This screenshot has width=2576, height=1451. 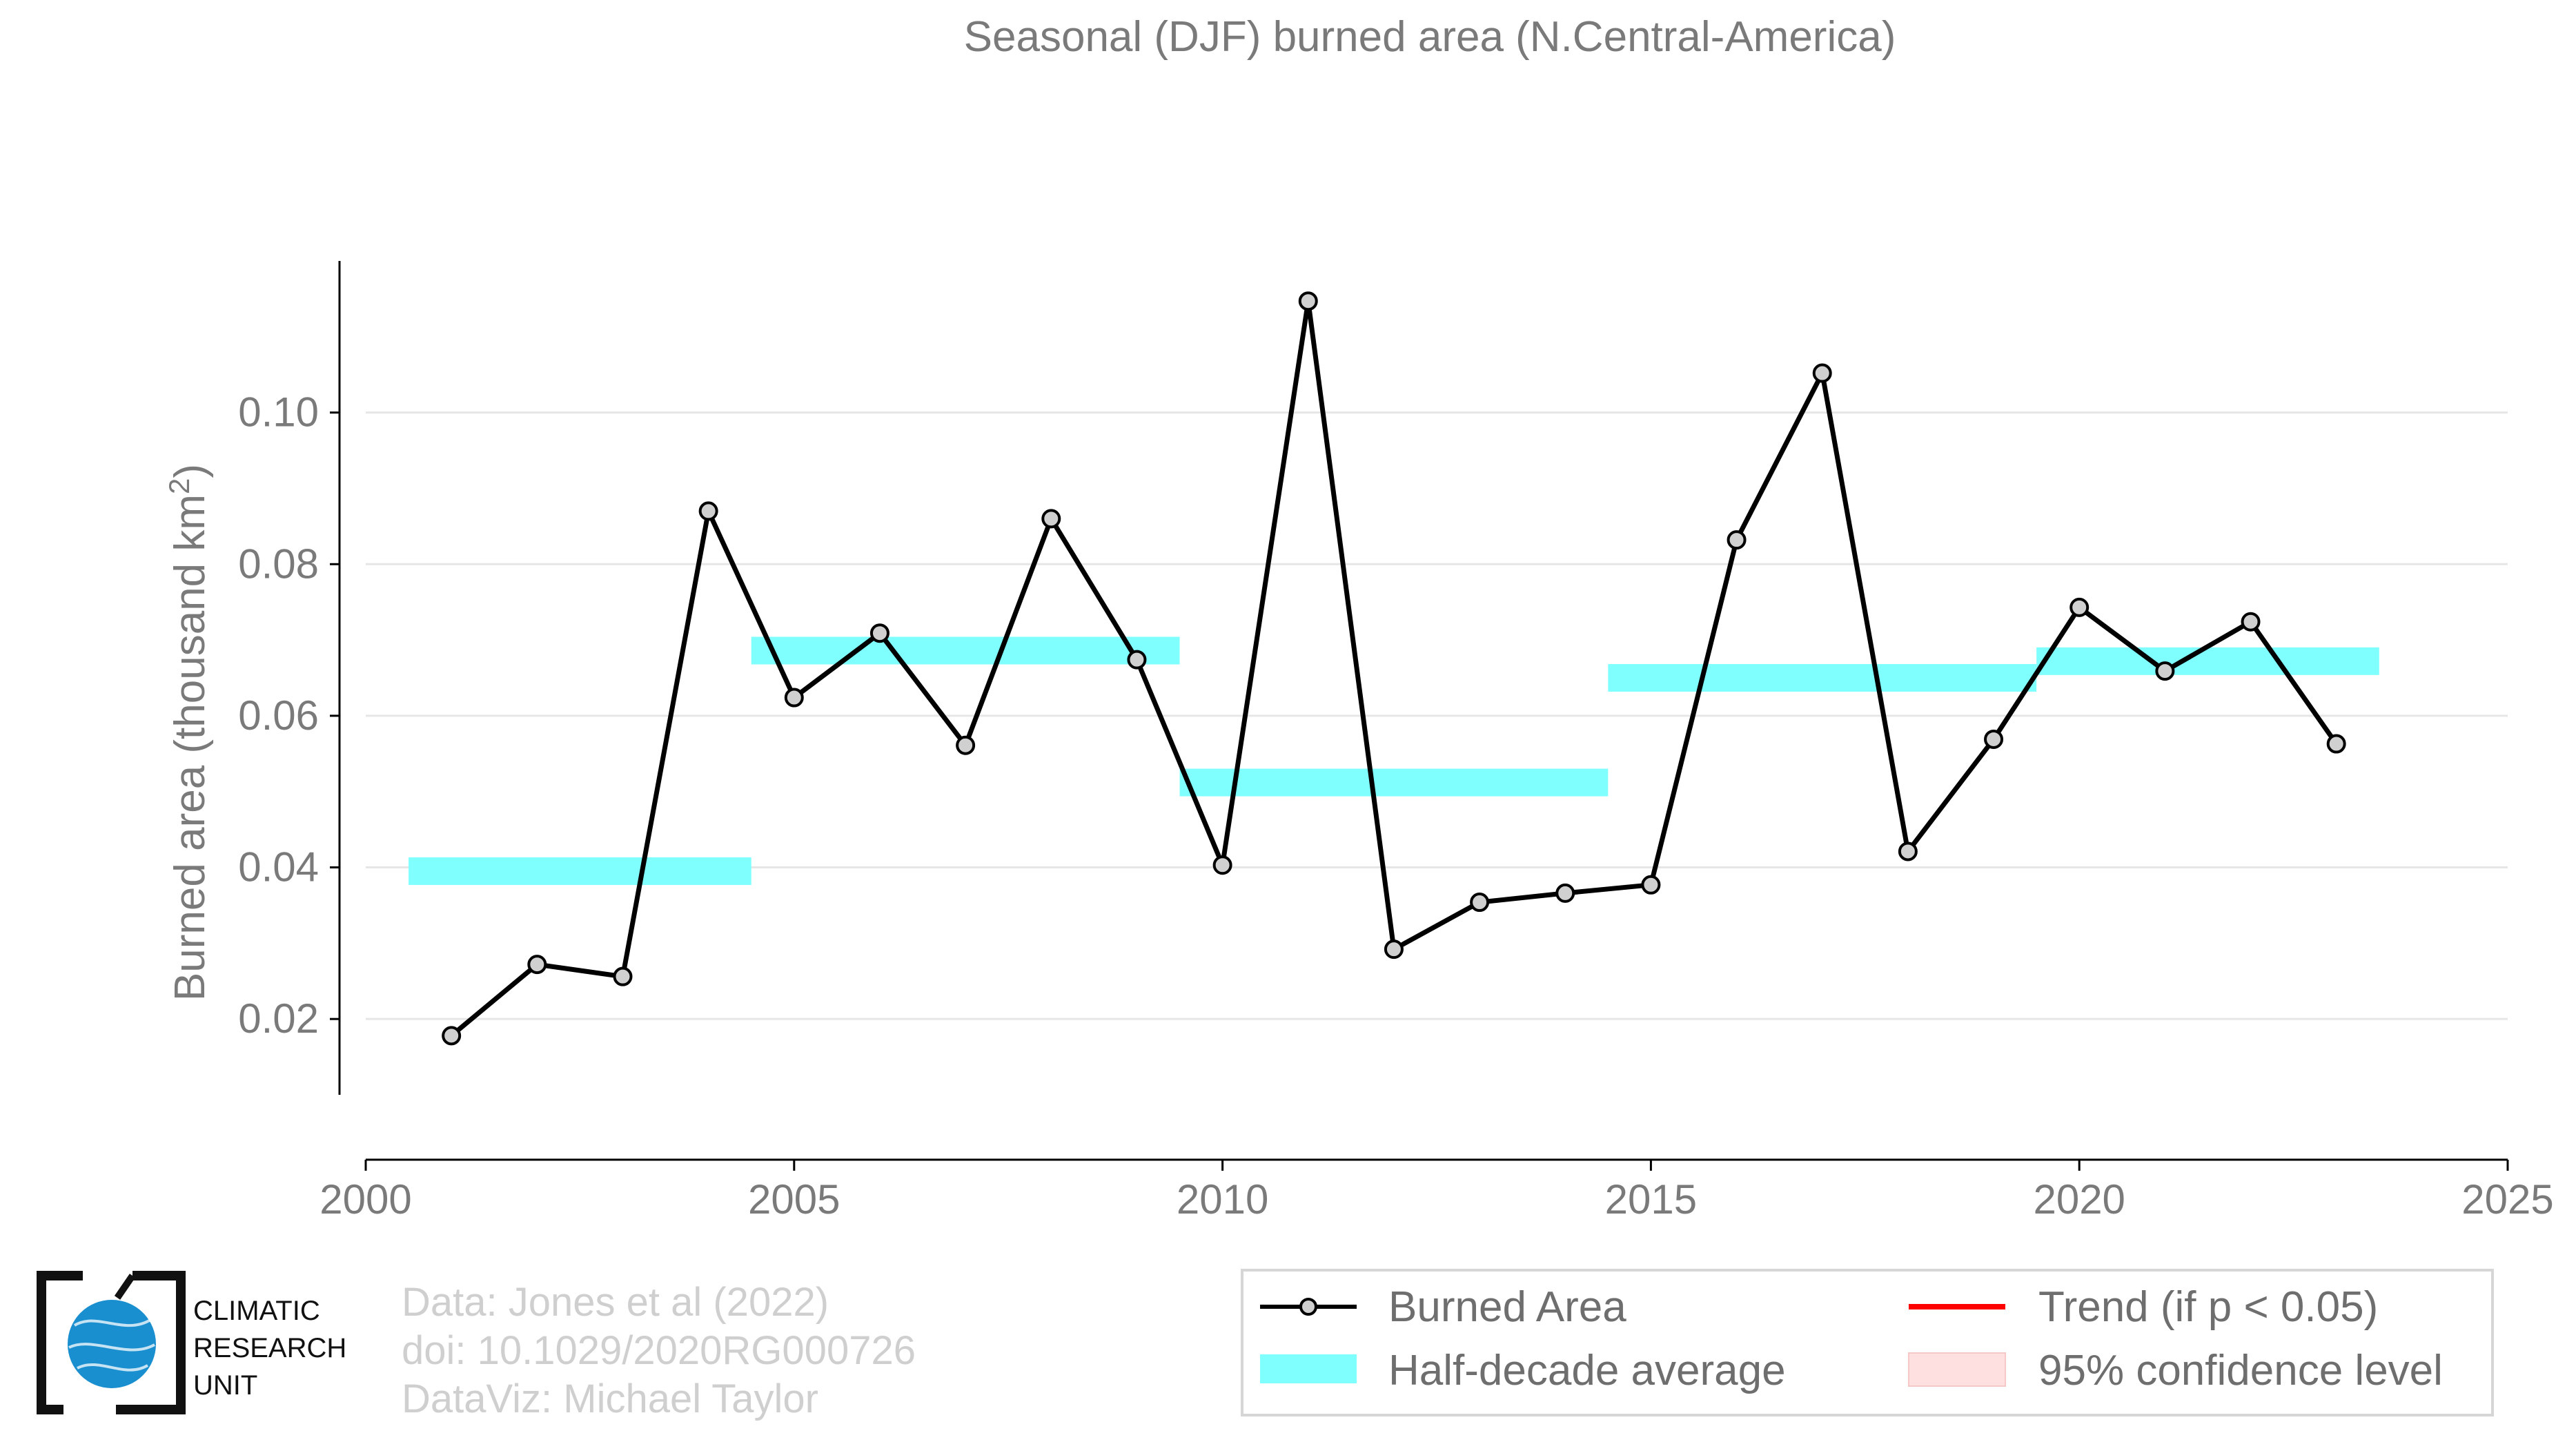 I want to click on legend-label-trend: Trend (if p < 0.05), so click(x=2208, y=1307).